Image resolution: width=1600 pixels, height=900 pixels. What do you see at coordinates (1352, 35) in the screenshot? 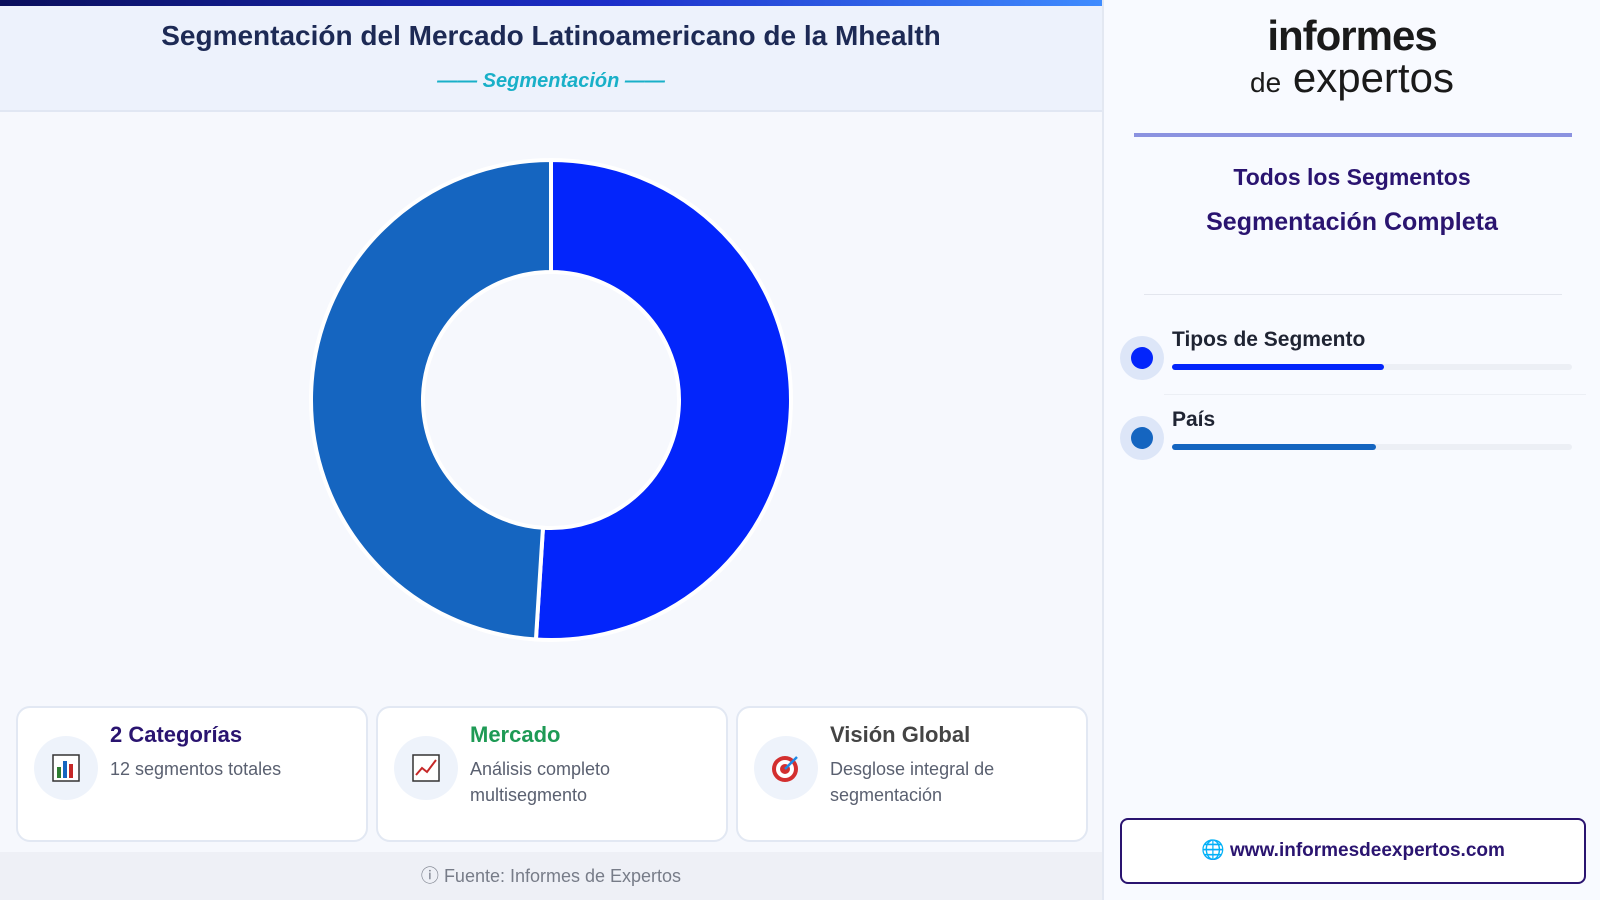
I see `logo-line1: informes` at bounding box center [1352, 35].